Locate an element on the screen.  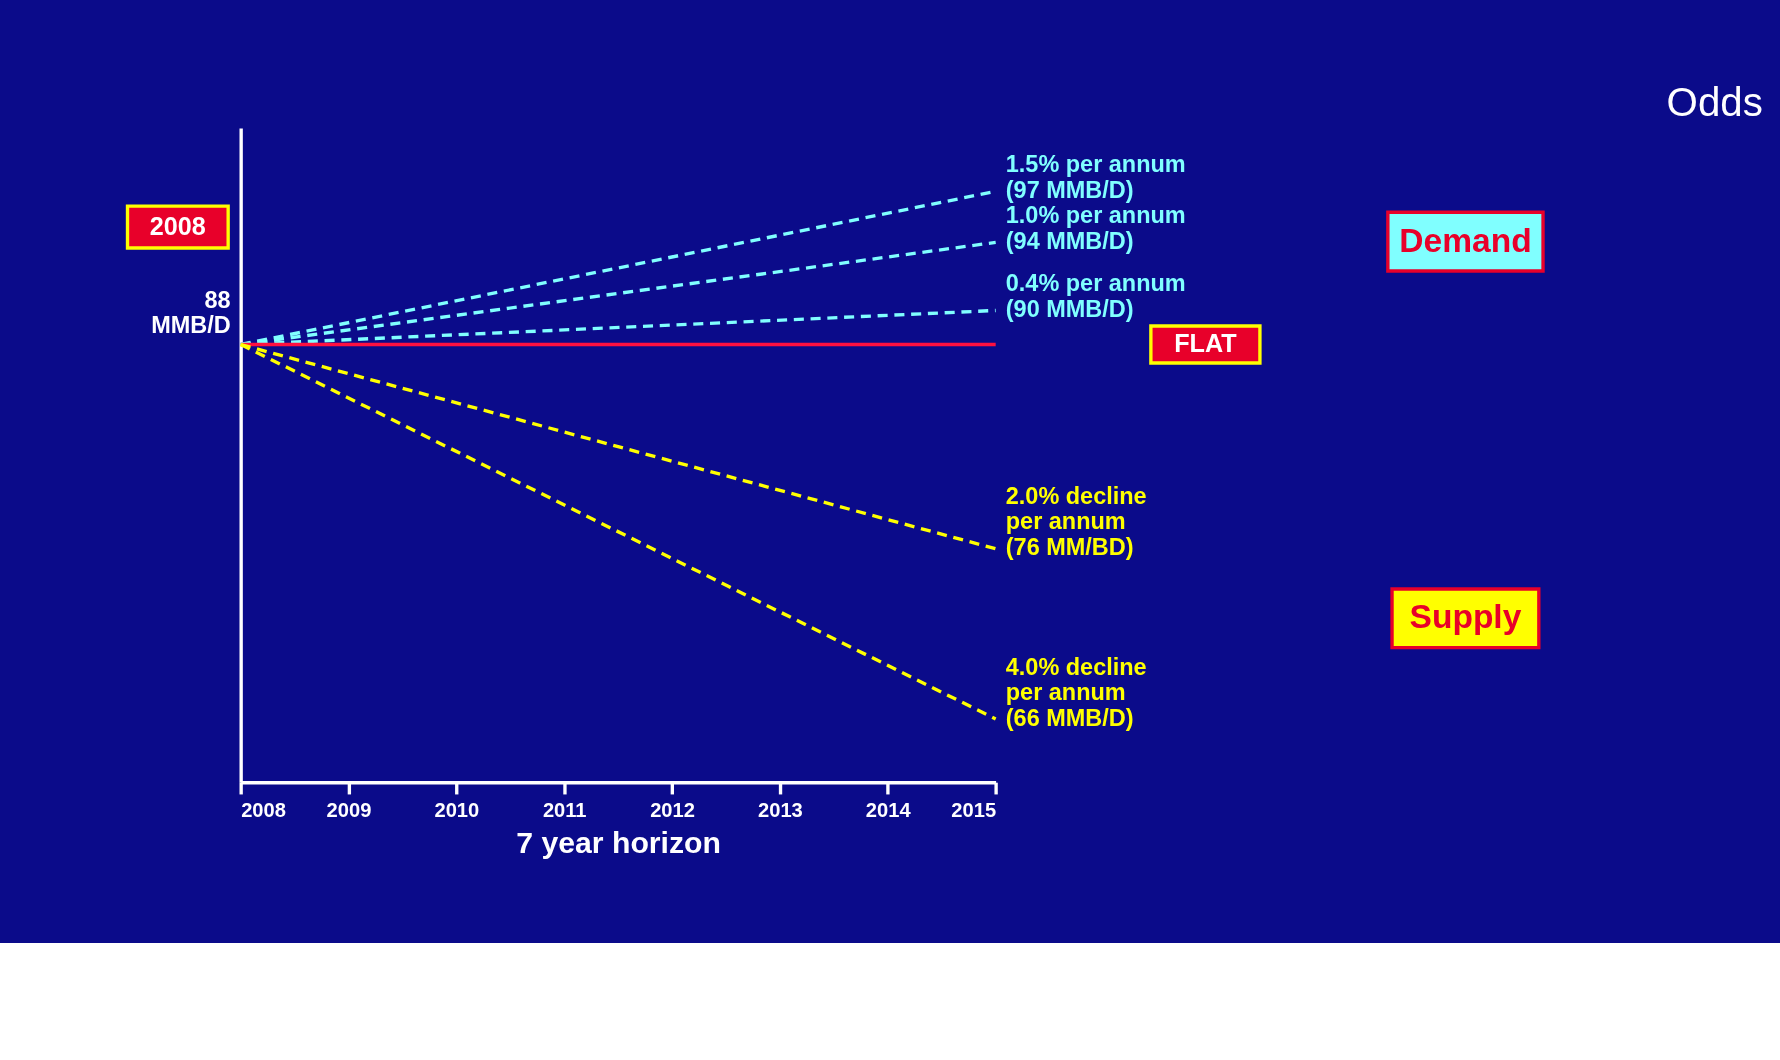
text: 2008 is located at coordinates (177, 225).